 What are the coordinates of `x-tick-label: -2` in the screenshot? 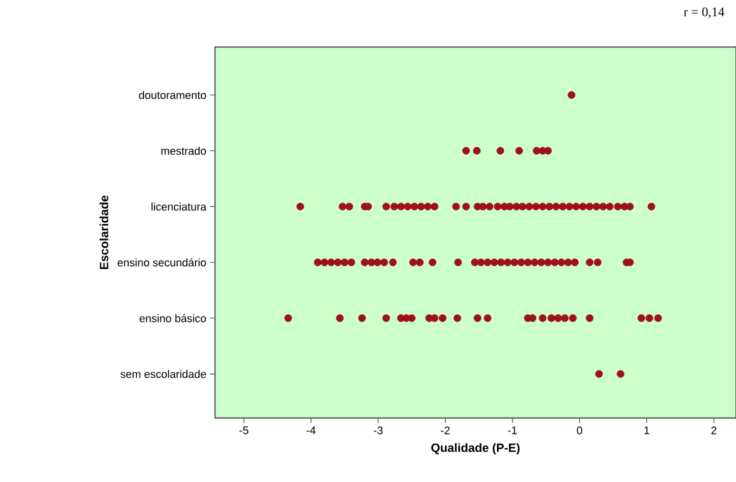 It's located at (445, 430).